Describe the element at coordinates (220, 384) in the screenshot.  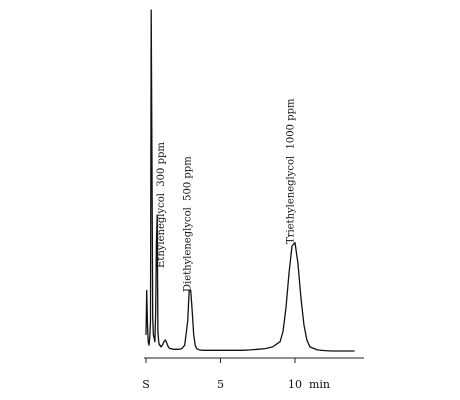
I see `x-tick-label: 5` at that location.